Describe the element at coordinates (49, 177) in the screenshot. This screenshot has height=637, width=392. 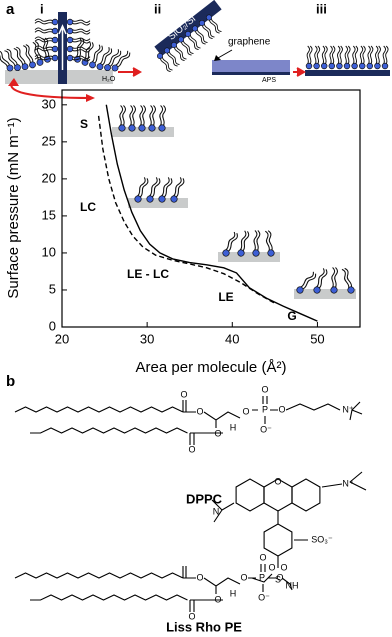
I see `y-tick-label: 20` at that location.